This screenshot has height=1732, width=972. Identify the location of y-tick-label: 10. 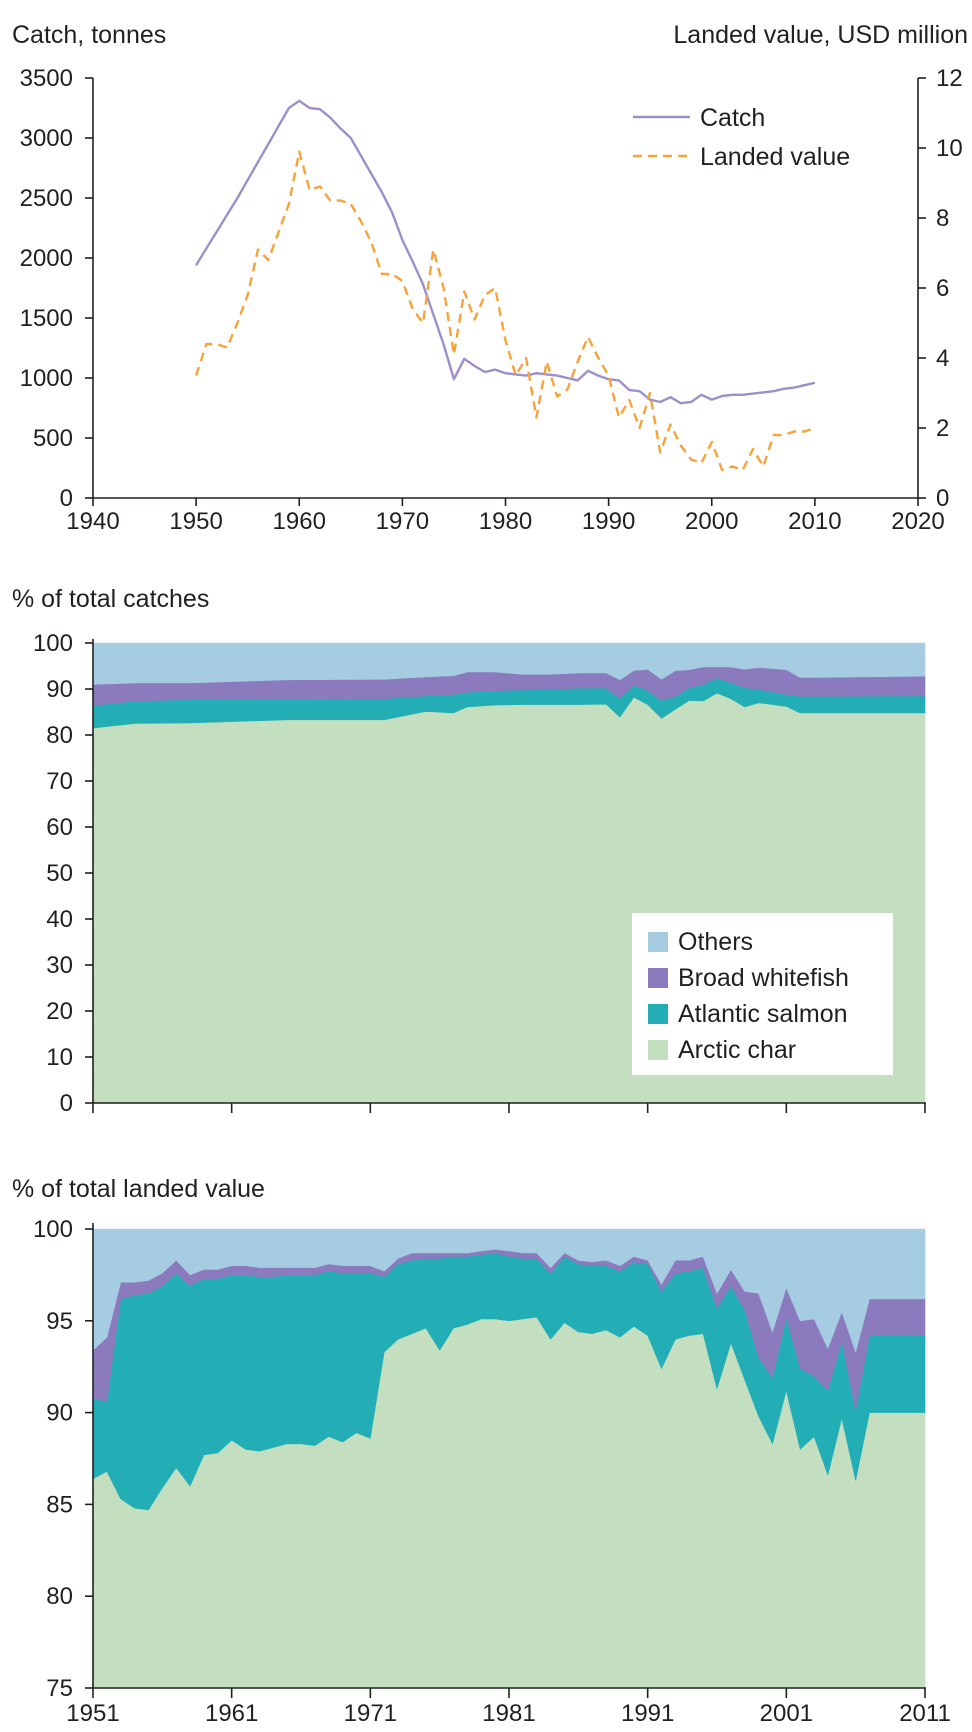
(59, 1057).